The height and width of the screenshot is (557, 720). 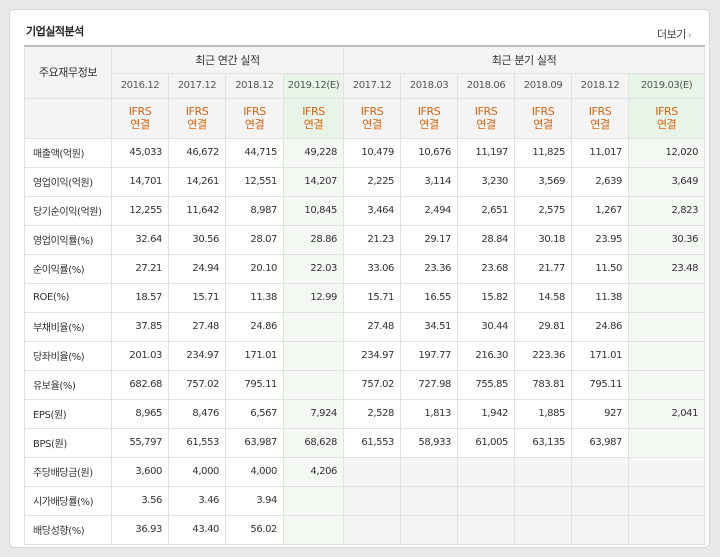 What do you see at coordinates (140, 500) in the screenshot?
I see `table-cell: 3.56` at bounding box center [140, 500].